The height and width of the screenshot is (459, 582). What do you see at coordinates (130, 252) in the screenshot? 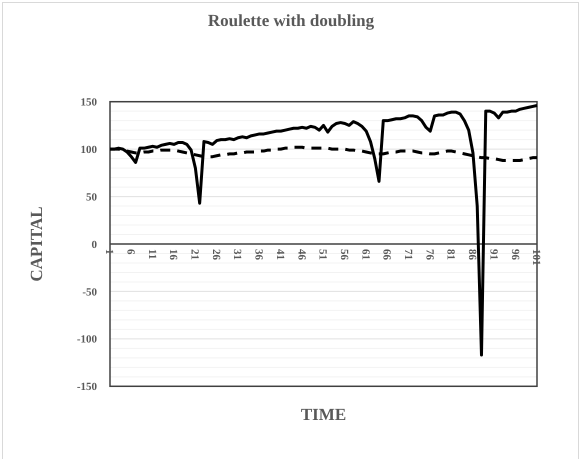
I see `x-tick-label: 6` at bounding box center [130, 252].